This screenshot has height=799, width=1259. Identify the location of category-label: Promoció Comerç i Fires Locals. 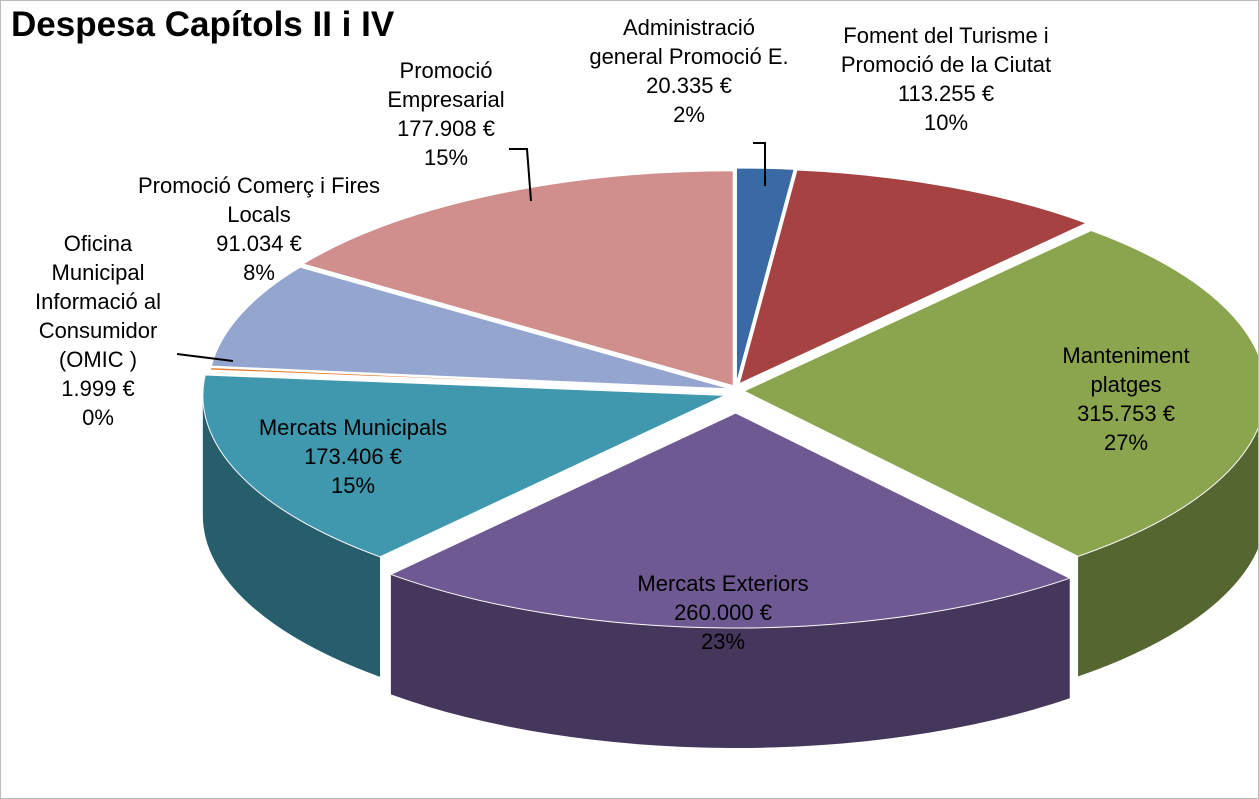
(259, 200).